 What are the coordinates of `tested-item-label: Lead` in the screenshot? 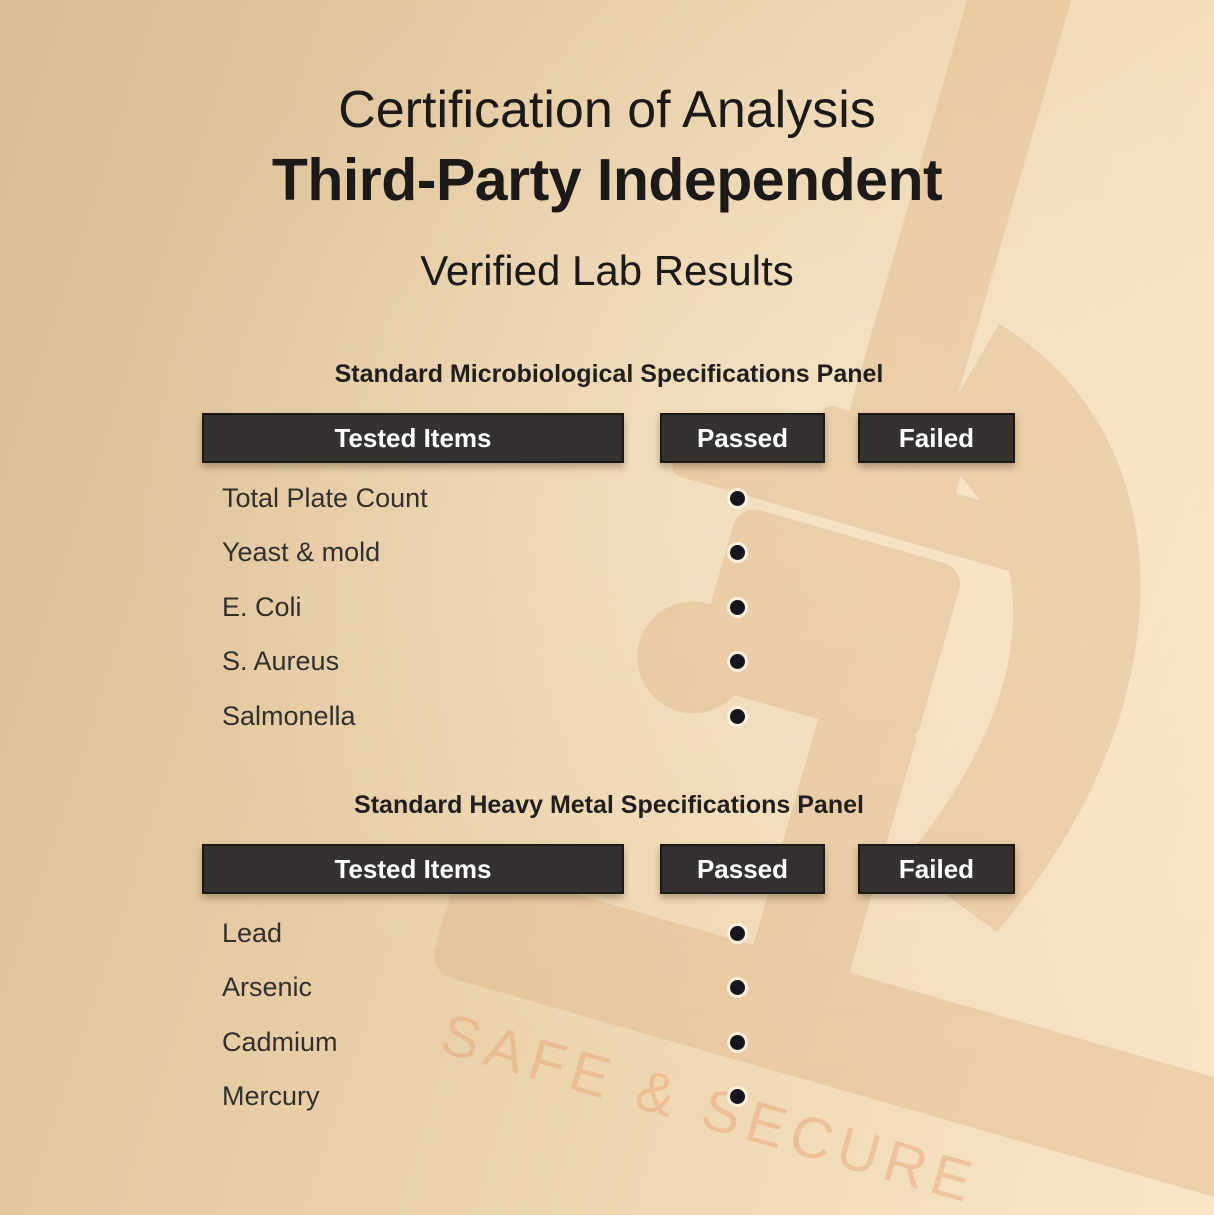 It's located at (252, 932).